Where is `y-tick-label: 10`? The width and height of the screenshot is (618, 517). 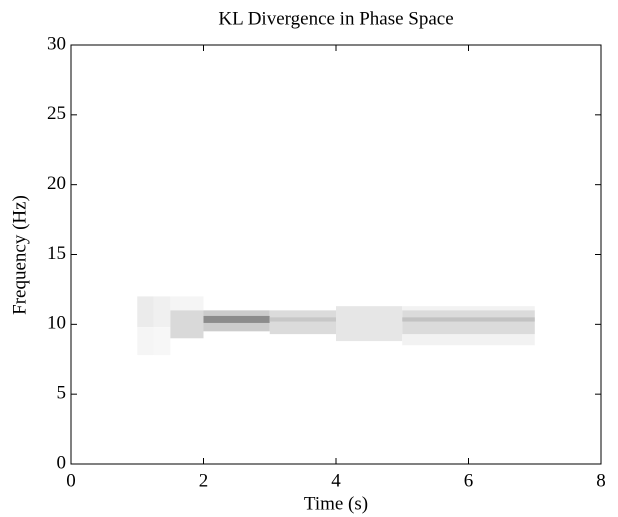 y-tick-label: 10 is located at coordinates (56, 323).